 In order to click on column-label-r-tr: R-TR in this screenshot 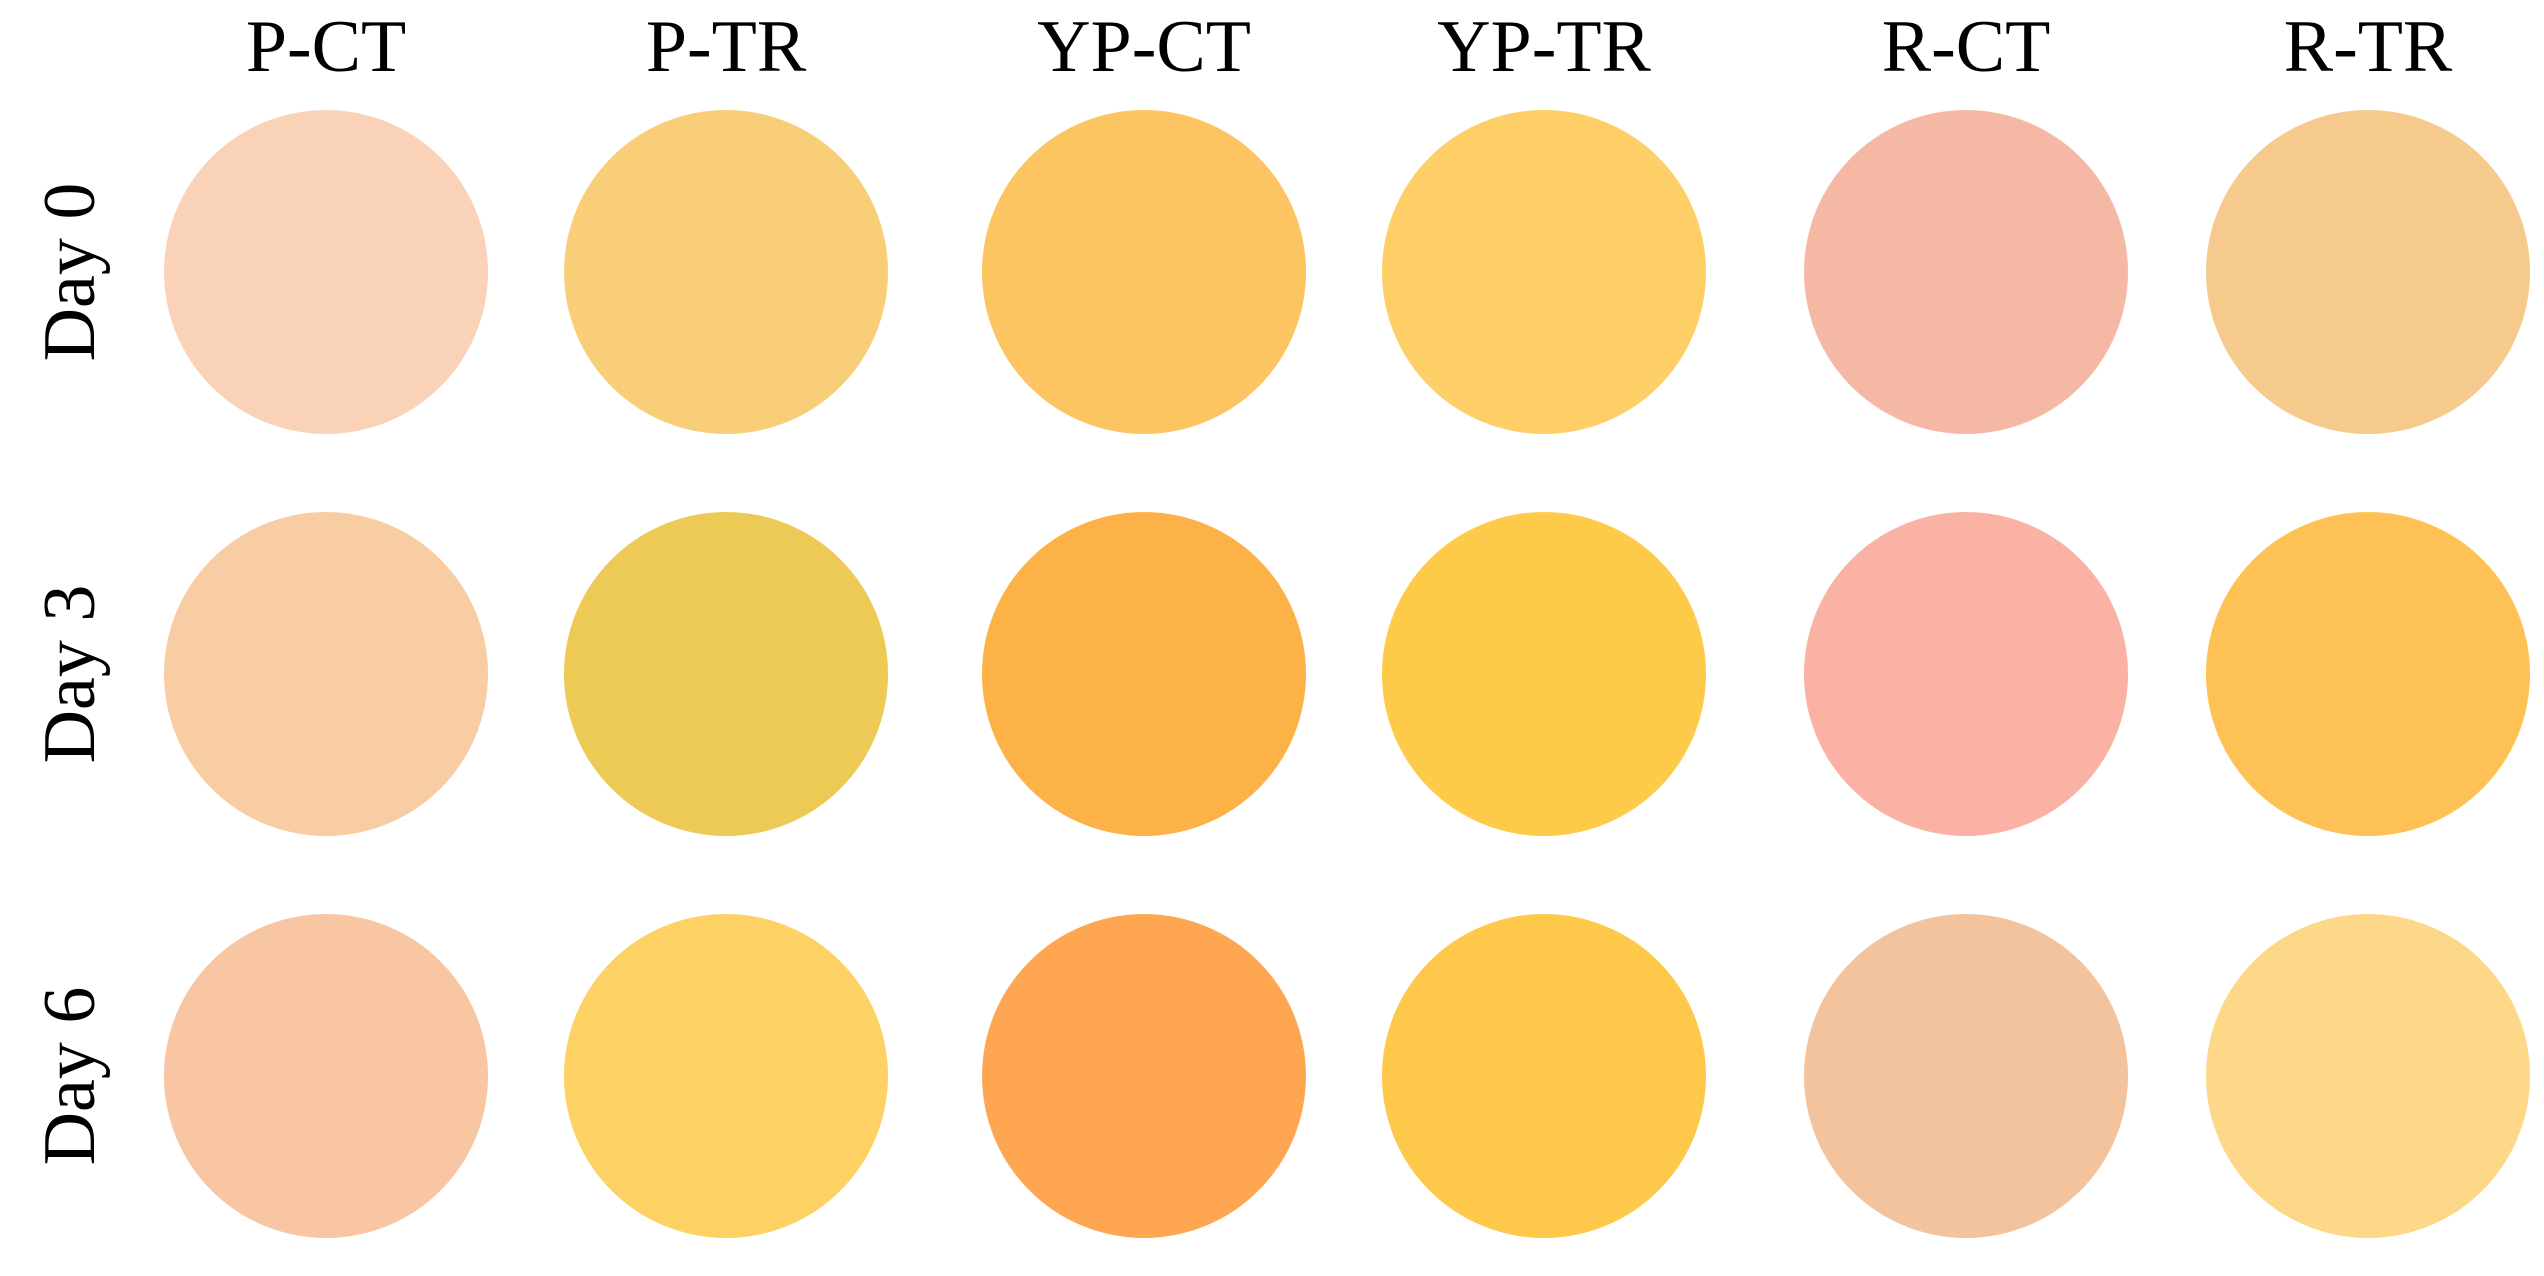, I will do `click(2368, 47)`.